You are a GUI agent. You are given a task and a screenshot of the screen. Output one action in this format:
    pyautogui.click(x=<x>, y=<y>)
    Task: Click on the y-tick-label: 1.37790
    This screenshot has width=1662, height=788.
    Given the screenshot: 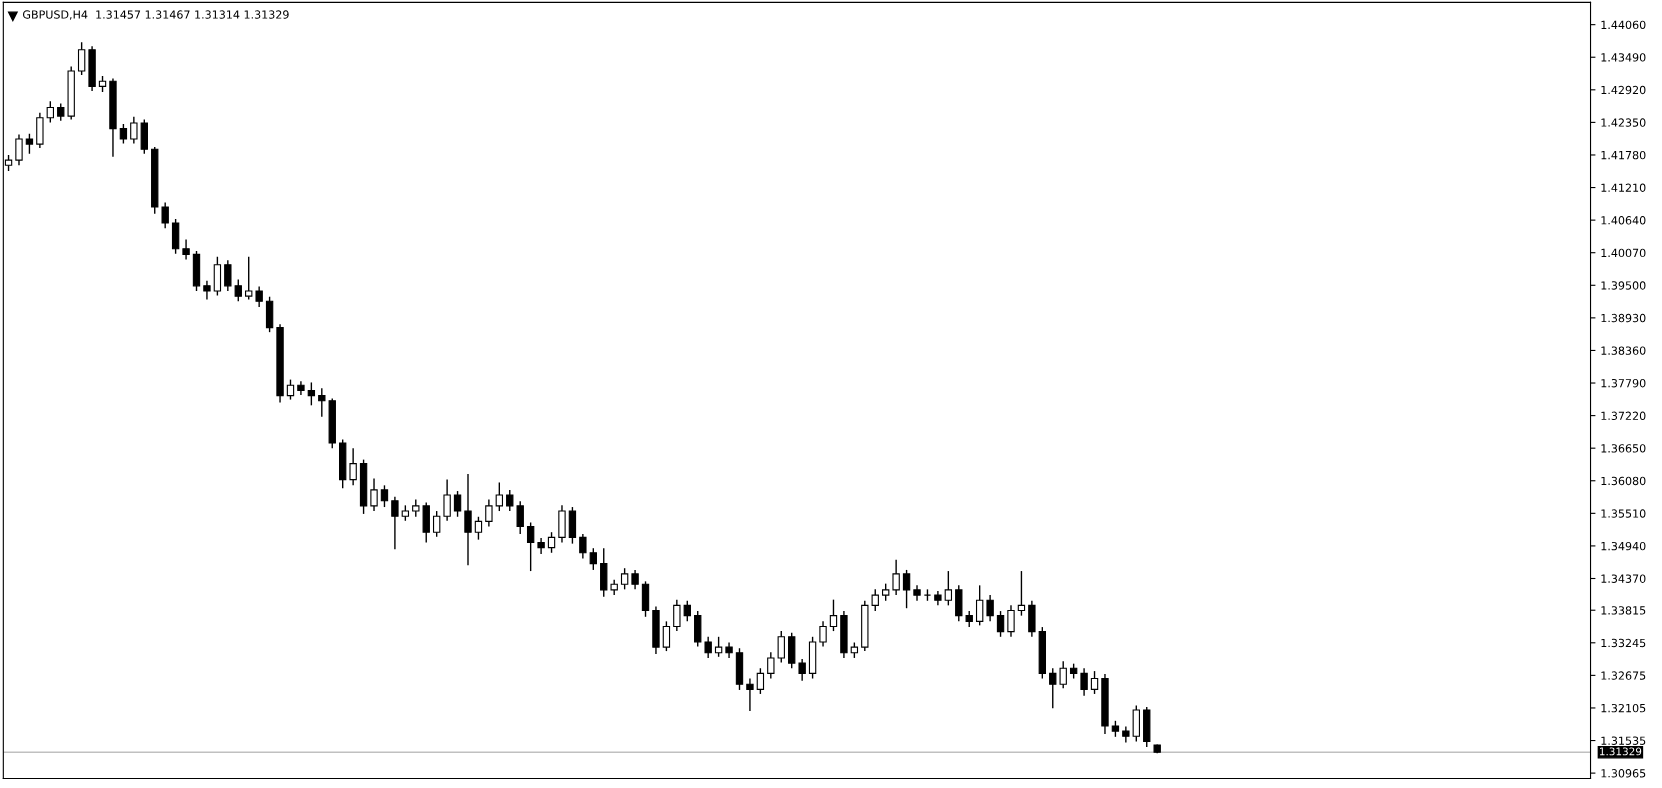 What is the action you would take?
    pyautogui.click(x=1623, y=383)
    